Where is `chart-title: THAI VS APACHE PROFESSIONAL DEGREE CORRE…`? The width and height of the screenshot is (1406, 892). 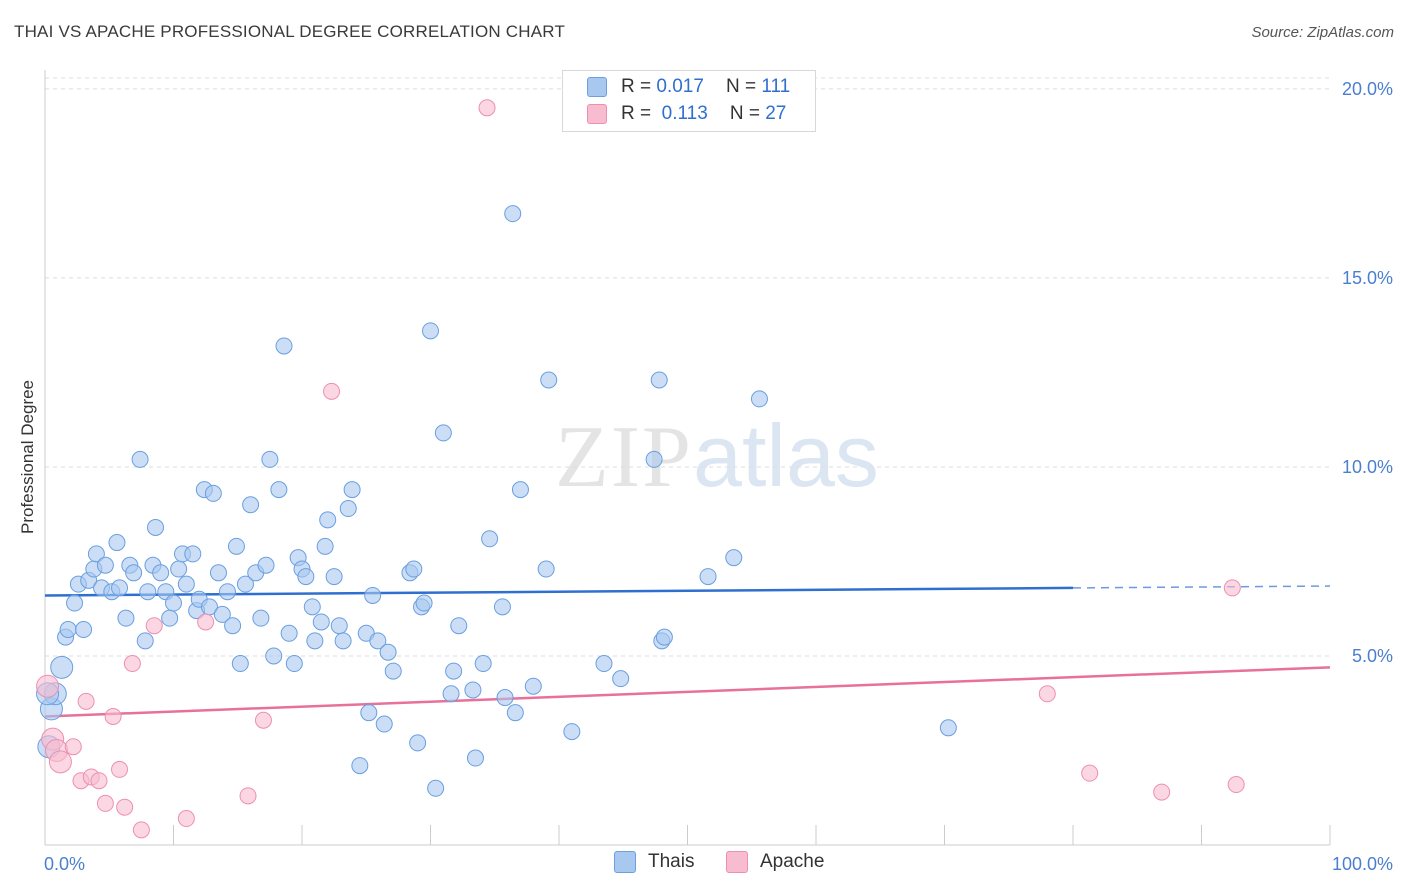 chart-title: THAI VS APACHE PROFESSIONAL DEGREE CORRE… is located at coordinates (290, 31).